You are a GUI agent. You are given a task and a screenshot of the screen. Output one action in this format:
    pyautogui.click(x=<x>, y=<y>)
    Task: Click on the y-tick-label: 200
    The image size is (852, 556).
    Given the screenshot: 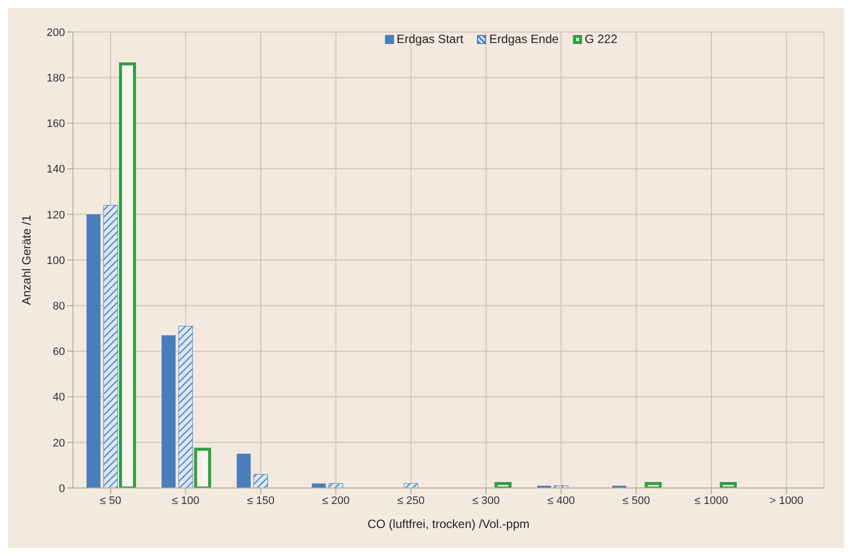 What is the action you would take?
    pyautogui.click(x=55, y=32)
    